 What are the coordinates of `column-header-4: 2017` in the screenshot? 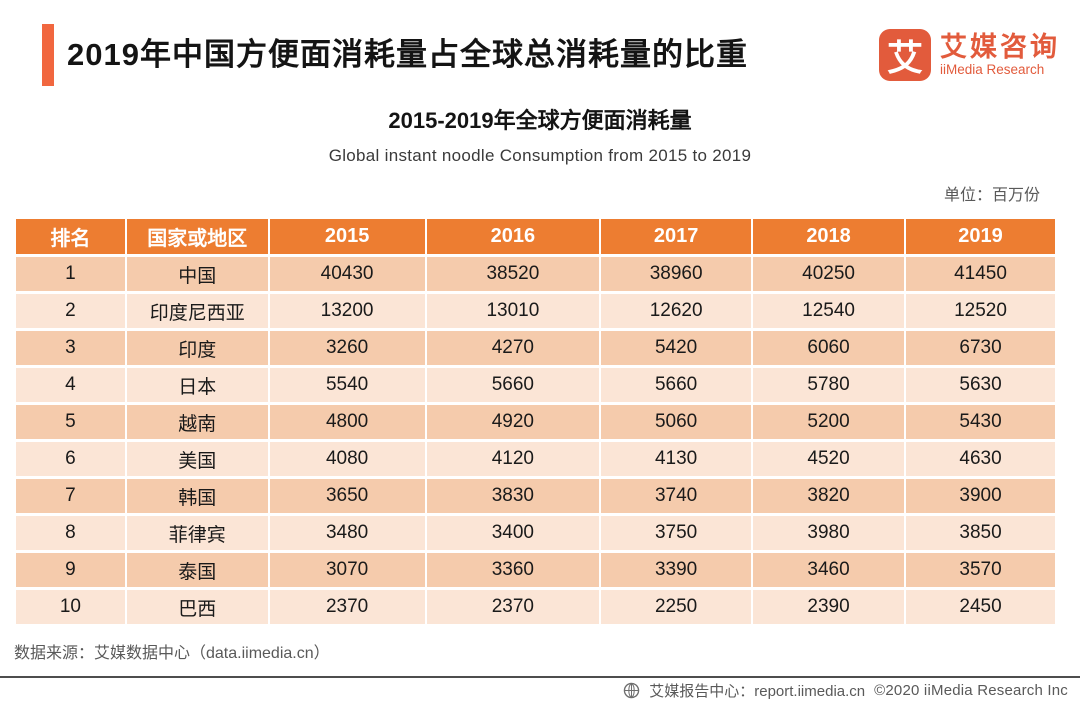 It's located at (676, 236).